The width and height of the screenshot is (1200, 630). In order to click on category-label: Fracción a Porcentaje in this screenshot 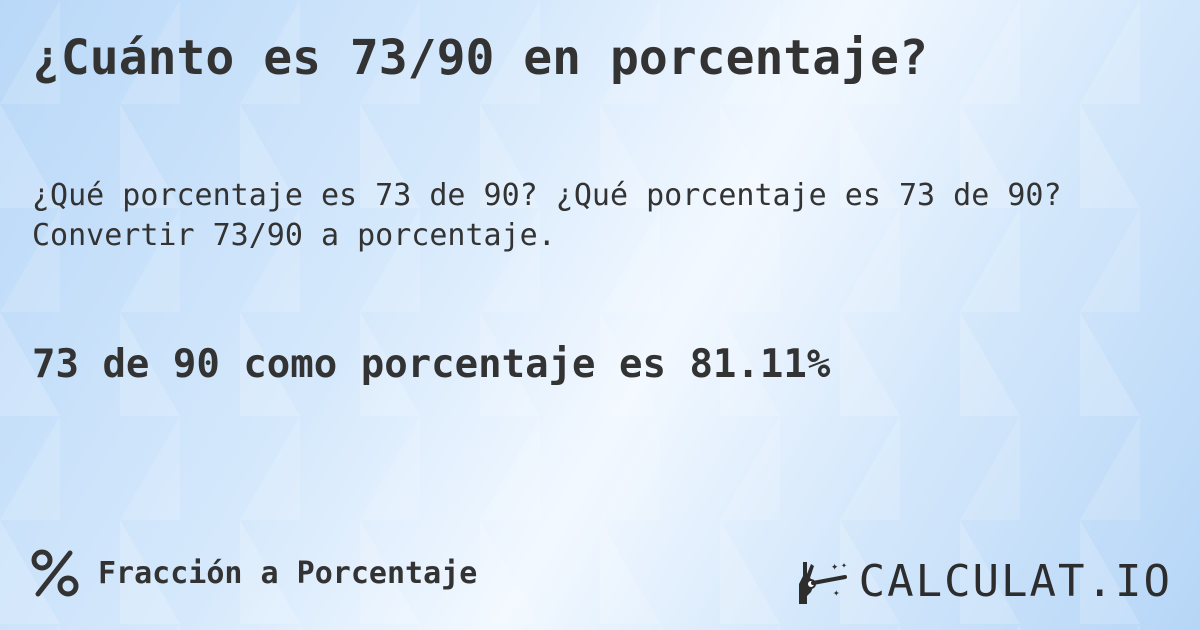, I will do `click(288, 573)`.